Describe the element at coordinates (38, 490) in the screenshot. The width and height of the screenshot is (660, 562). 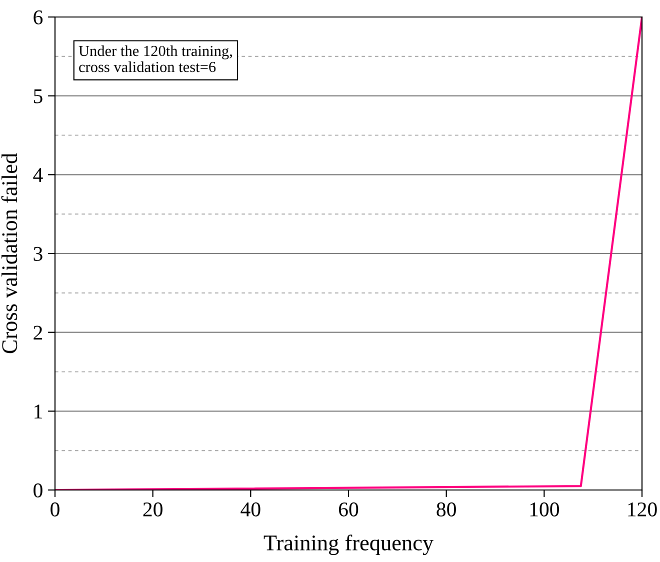
I see `y-tick-label: 0` at that location.